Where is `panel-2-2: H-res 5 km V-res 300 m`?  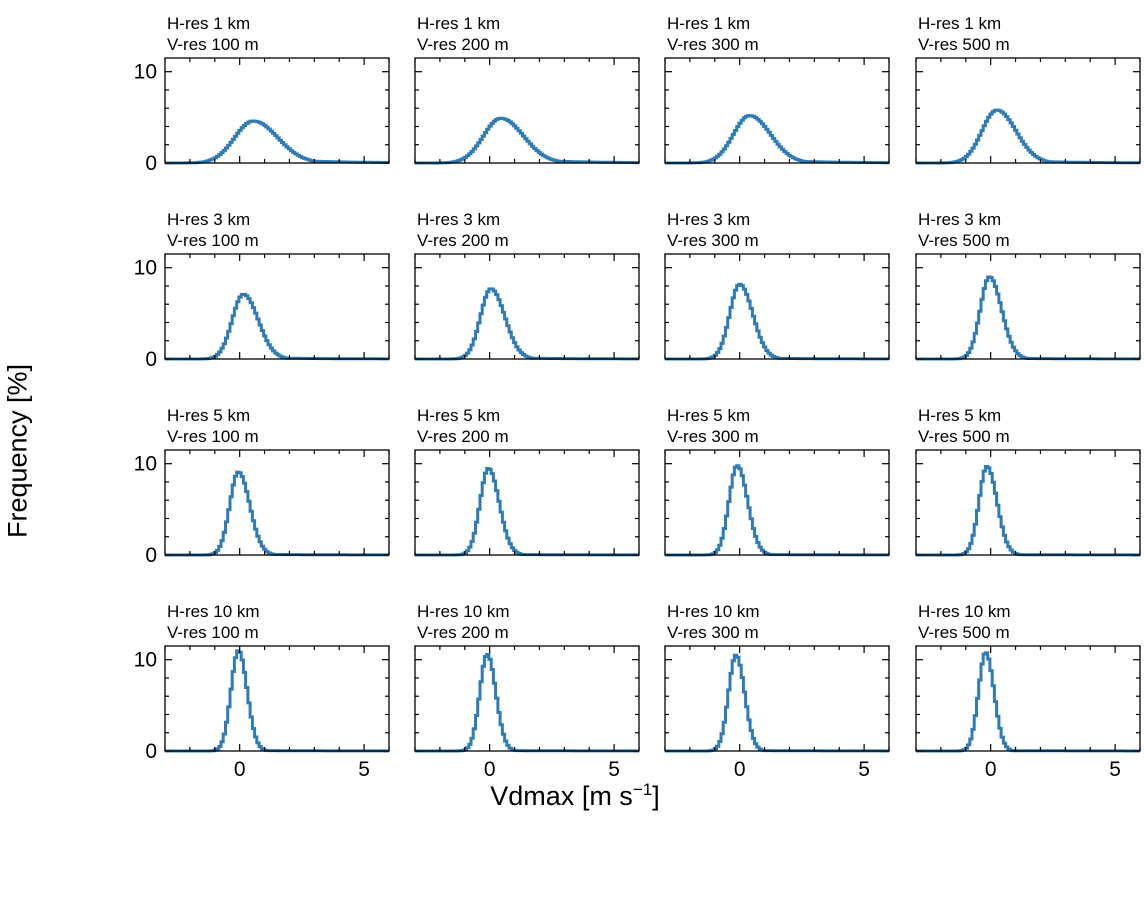
panel-2-2: H-res 5 km V-res 300 m is located at coordinates (777, 481).